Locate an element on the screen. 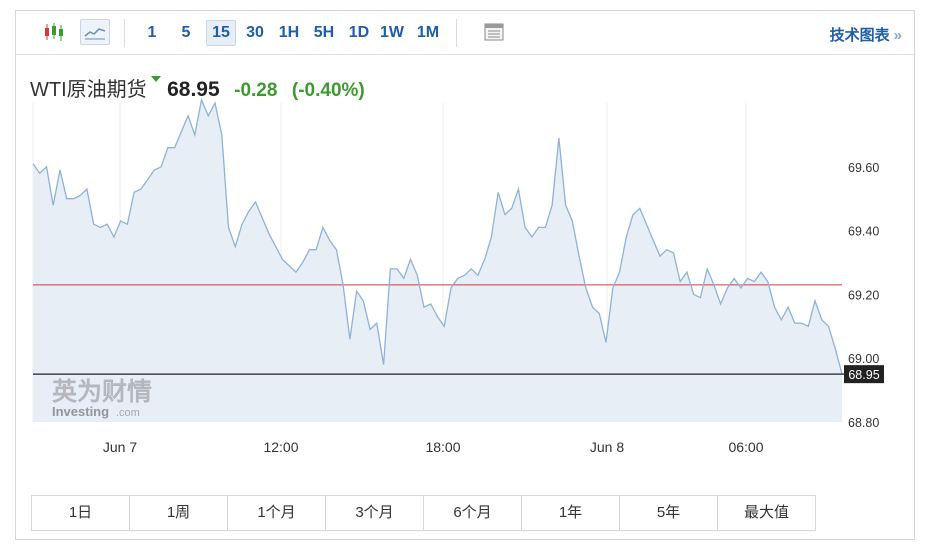  last-price-badge is located at coordinates (864, 374).